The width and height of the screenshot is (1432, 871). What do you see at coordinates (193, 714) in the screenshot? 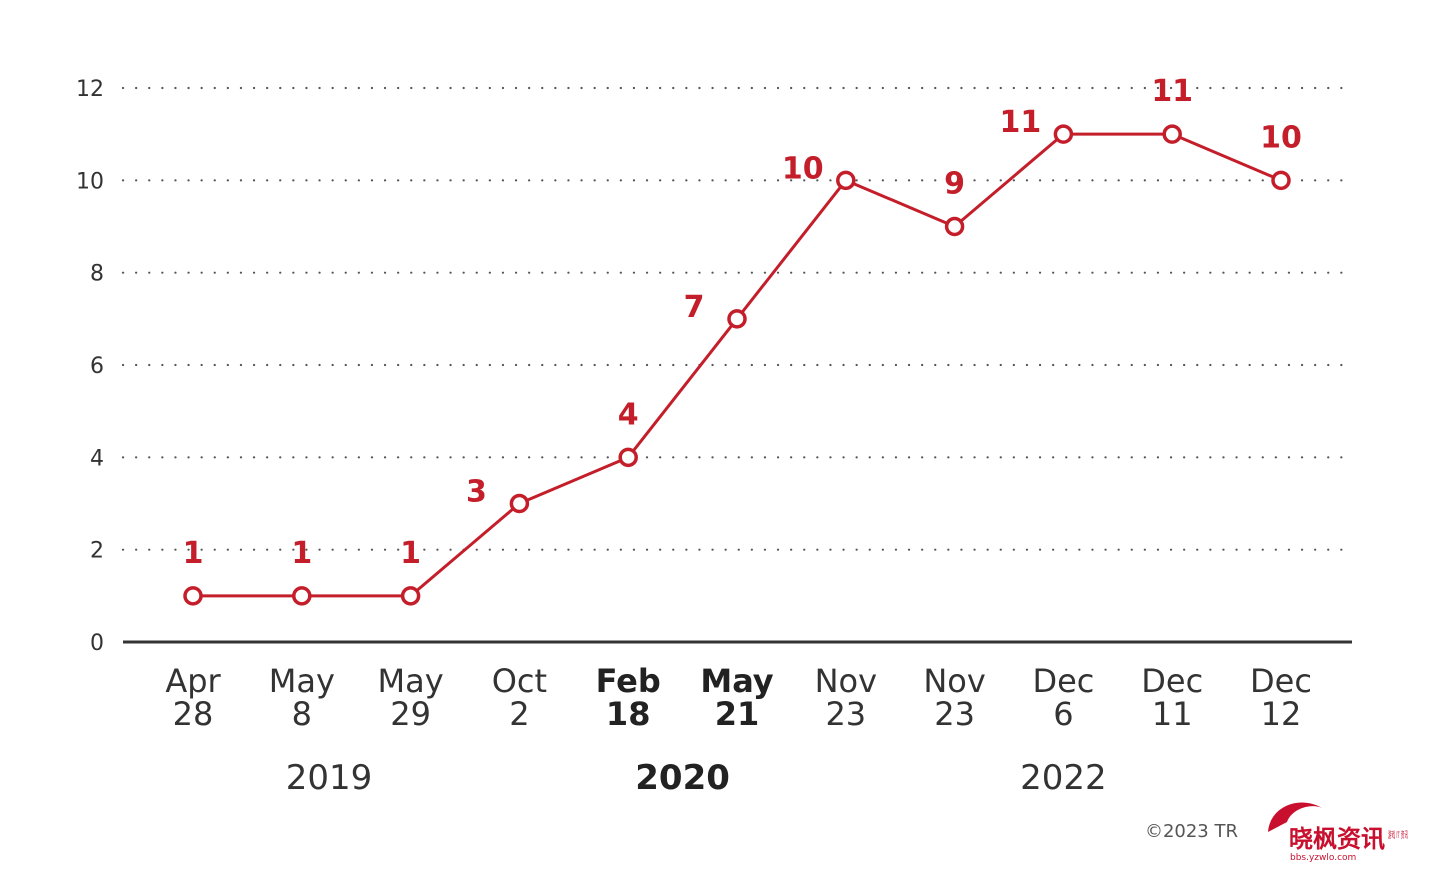
I see `x-tick-day: 28` at bounding box center [193, 714].